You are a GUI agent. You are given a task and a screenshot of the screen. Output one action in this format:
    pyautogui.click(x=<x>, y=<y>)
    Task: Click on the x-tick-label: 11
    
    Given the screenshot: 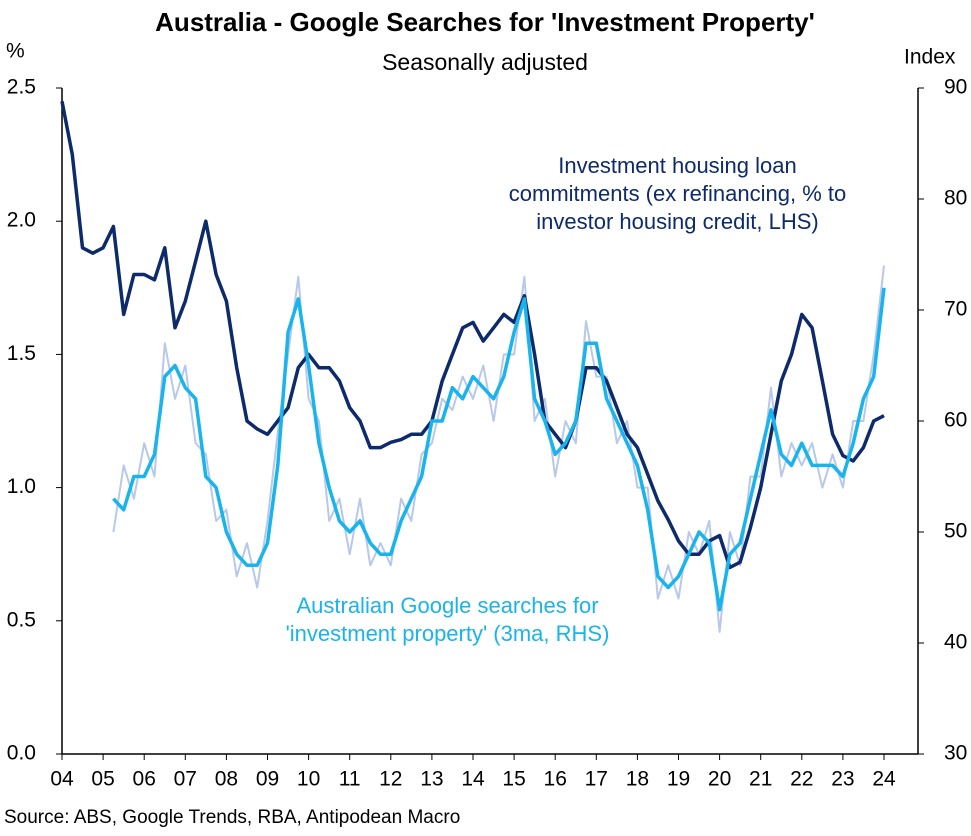 What is the action you would take?
    pyautogui.click(x=350, y=779)
    